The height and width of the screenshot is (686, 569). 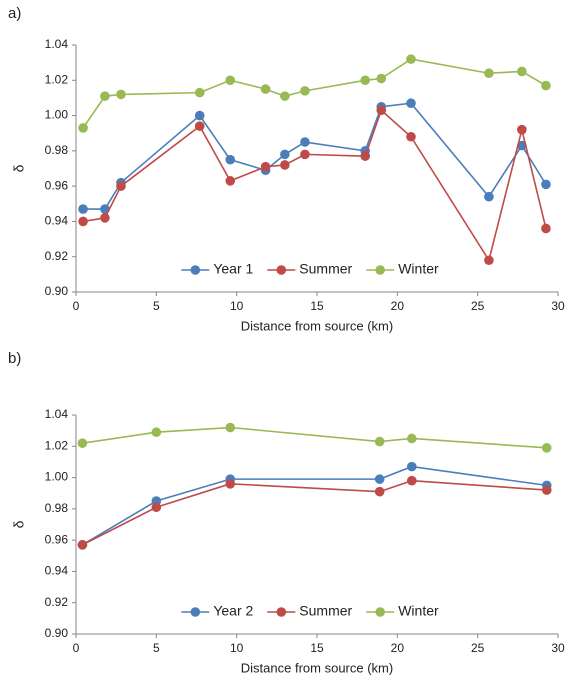 What do you see at coordinates (57, 477) in the screenshot?
I see `y-tick-label: 1.00` at bounding box center [57, 477].